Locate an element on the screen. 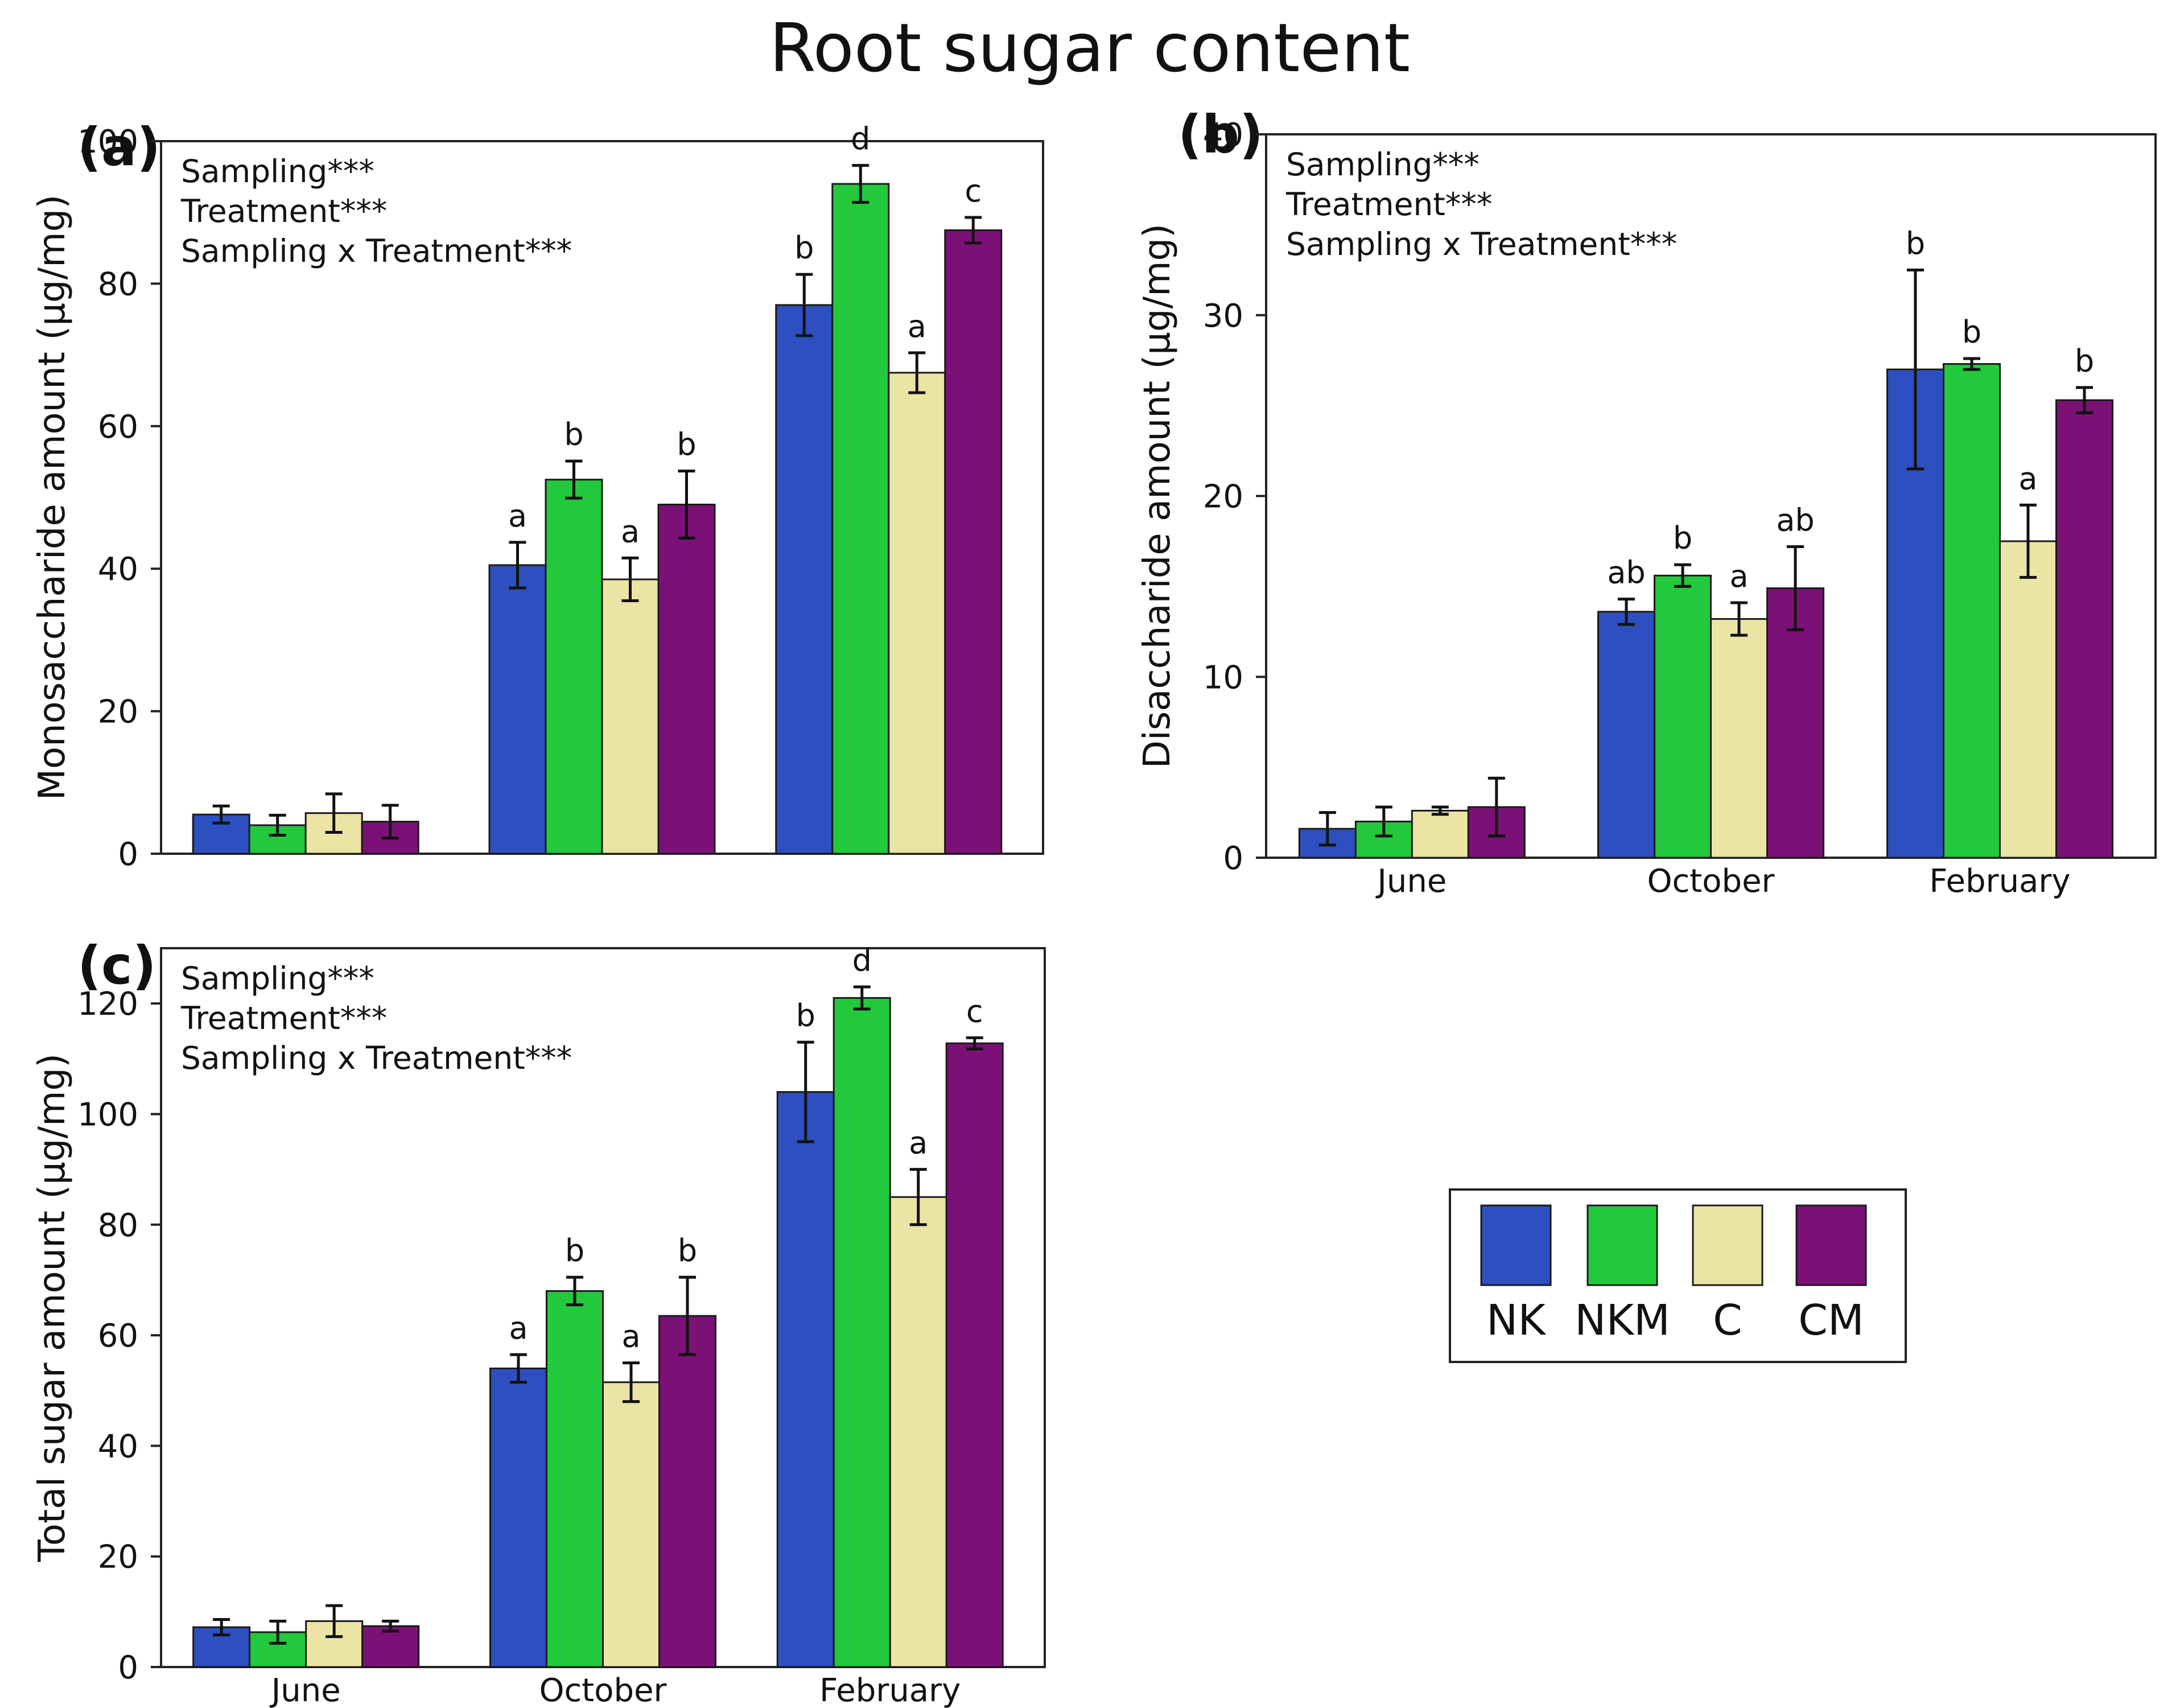 This screenshot has width=2184, height=1708. y-axis-title: Monosaccharide amount (µg/mg) is located at coordinates (52, 497).